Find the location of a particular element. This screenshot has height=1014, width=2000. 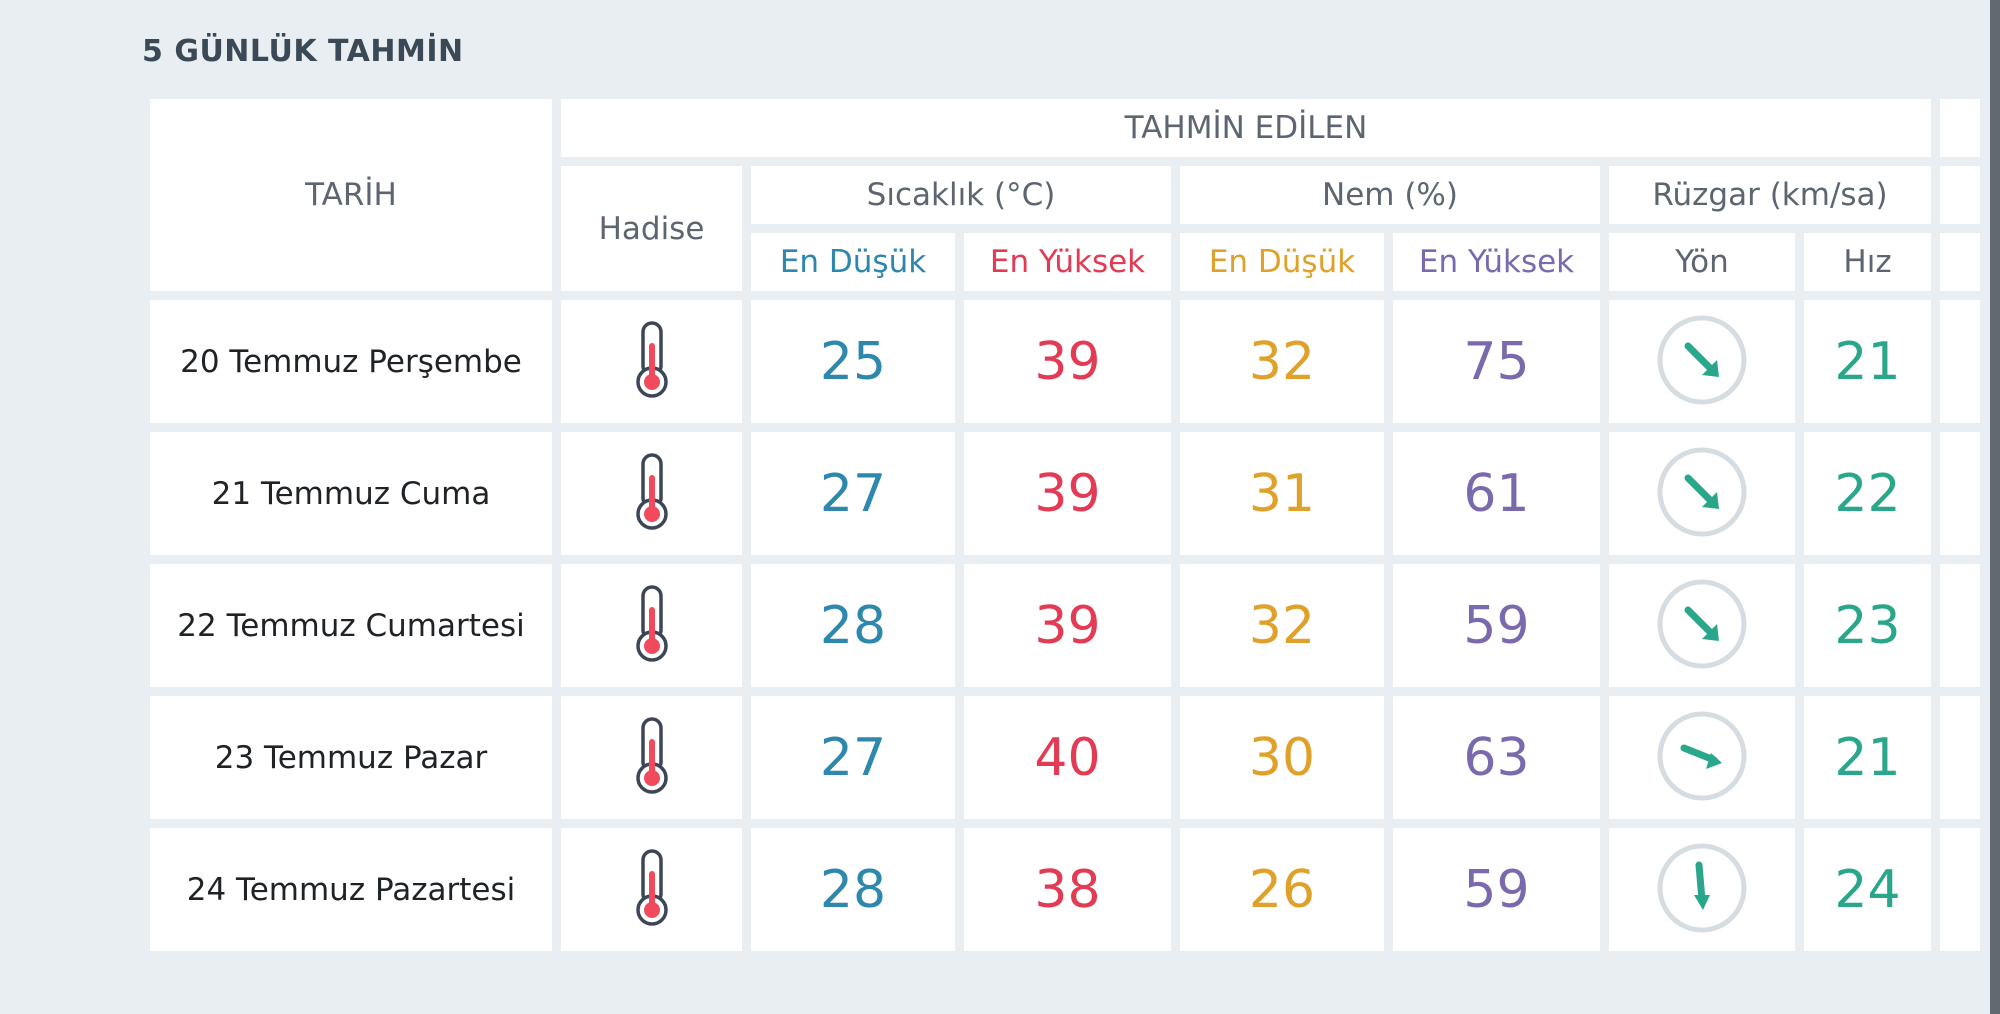

table-row: 23 Temmuz Pazar 27 40 30 63 21 is located at coordinates (1065, 757).